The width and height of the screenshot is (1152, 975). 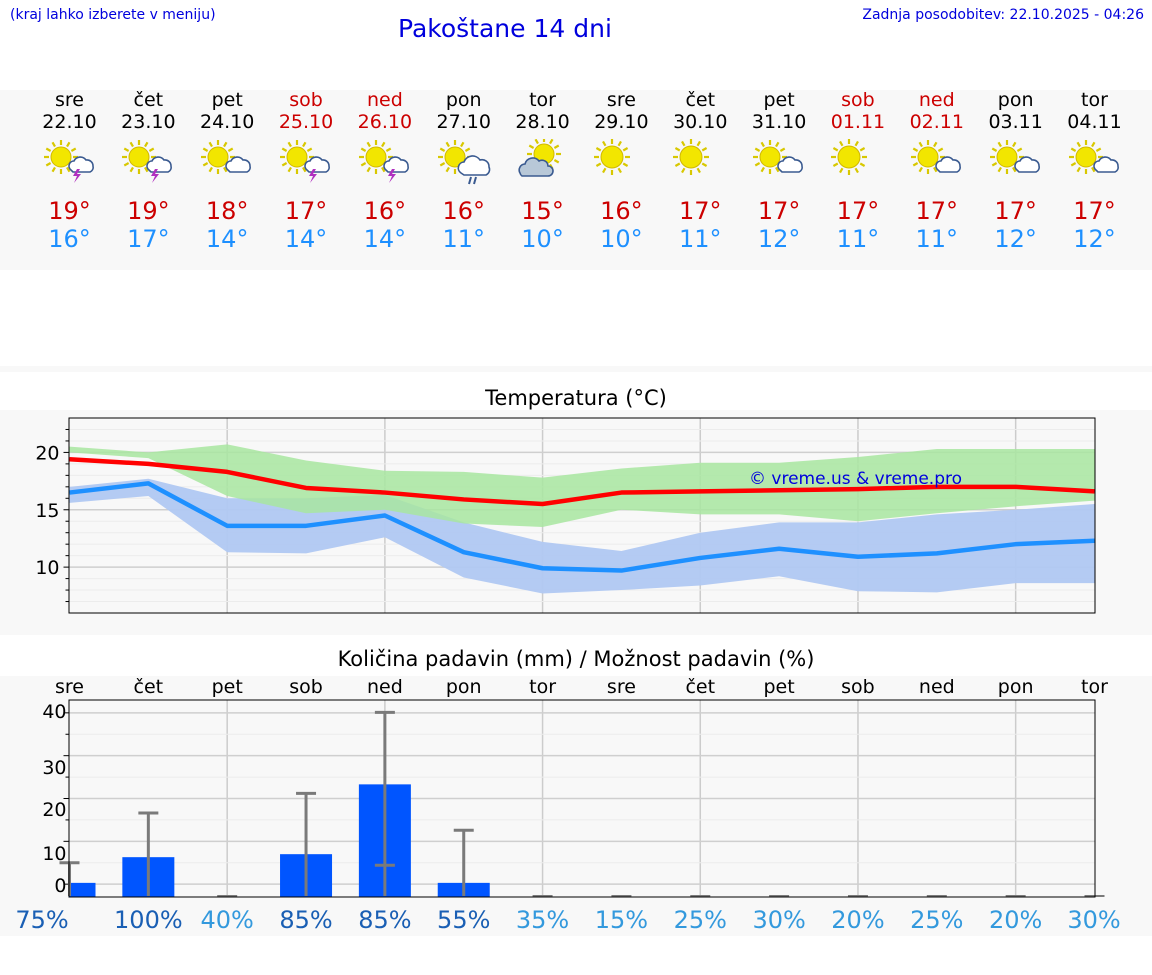 I want to click on y-tick-label: 10, so click(x=54, y=854).